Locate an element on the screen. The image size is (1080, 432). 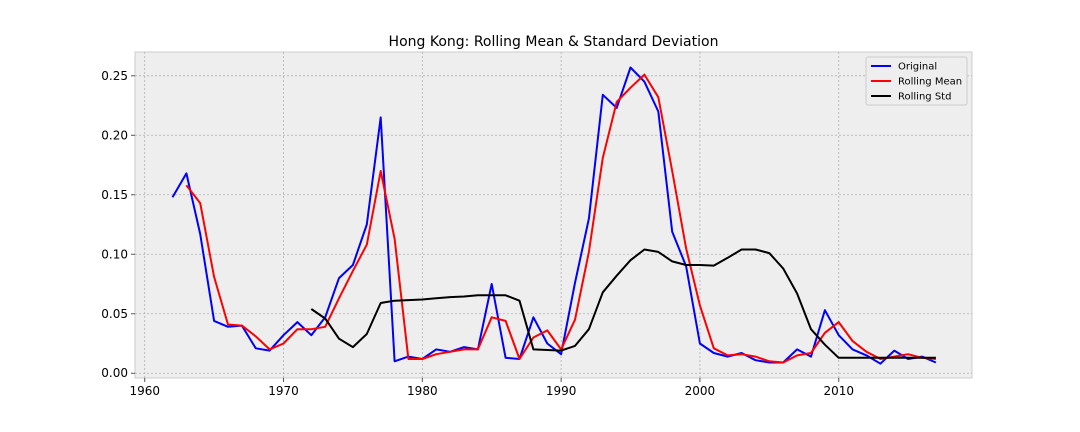
y-tick-label: 0.00 is located at coordinates (114, 373).